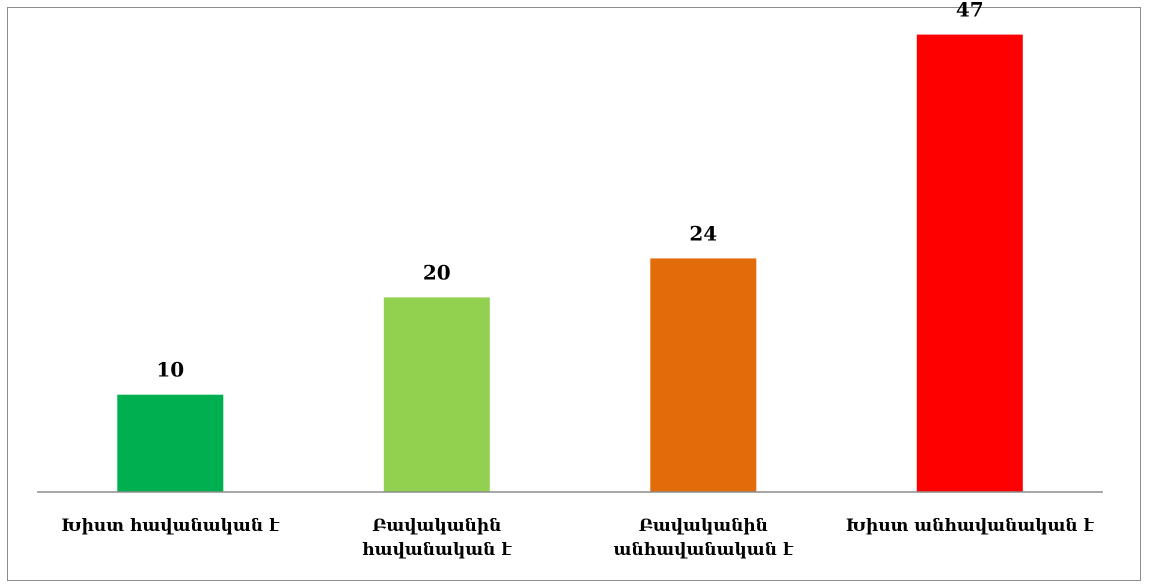 Image resolution: width=1149 pixels, height=584 pixels. Describe the element at coordinates (437, 272) in the screenshot. I see `data-label-2: 20` at that location.